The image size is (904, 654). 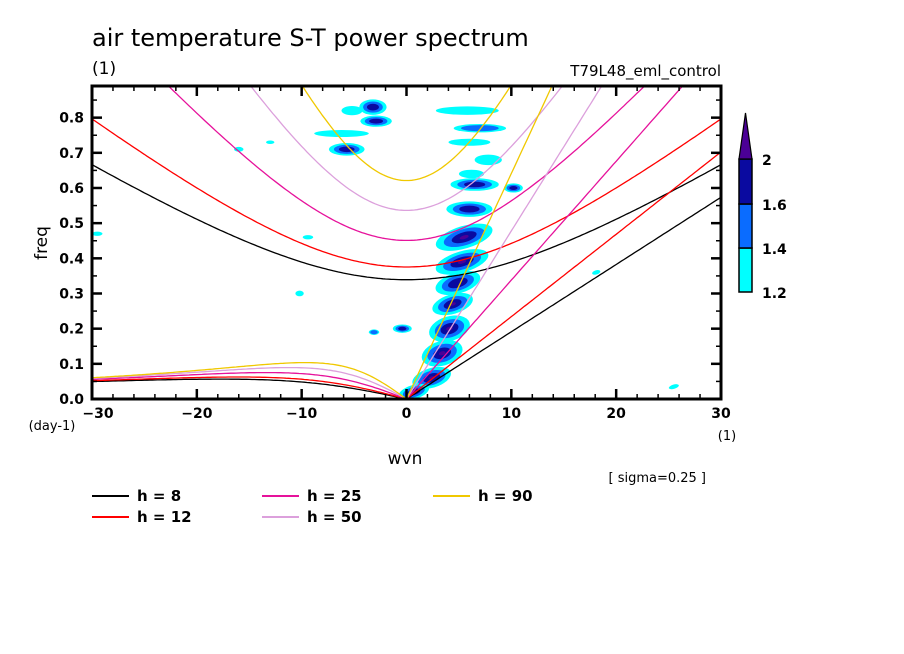 What do you see at coordinates (159, 496) in the screenshot?
I see `legend-label: h = 8` at bounding box center [159, 496].